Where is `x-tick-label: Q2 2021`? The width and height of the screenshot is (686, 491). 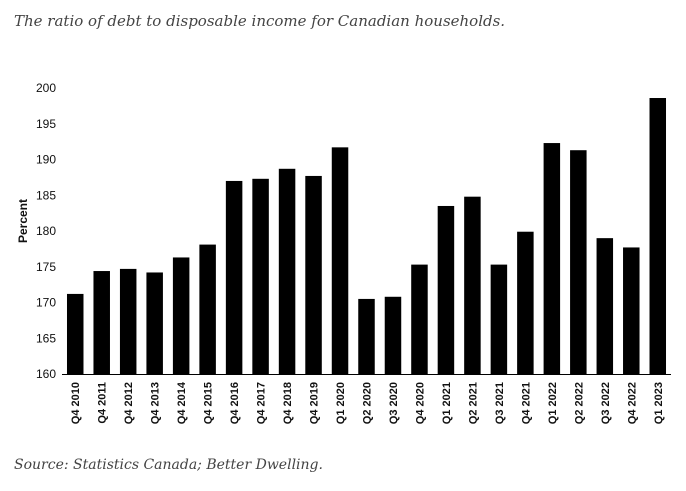
x-tick-label: Q2 2021 is located at coordinates (473, 403).